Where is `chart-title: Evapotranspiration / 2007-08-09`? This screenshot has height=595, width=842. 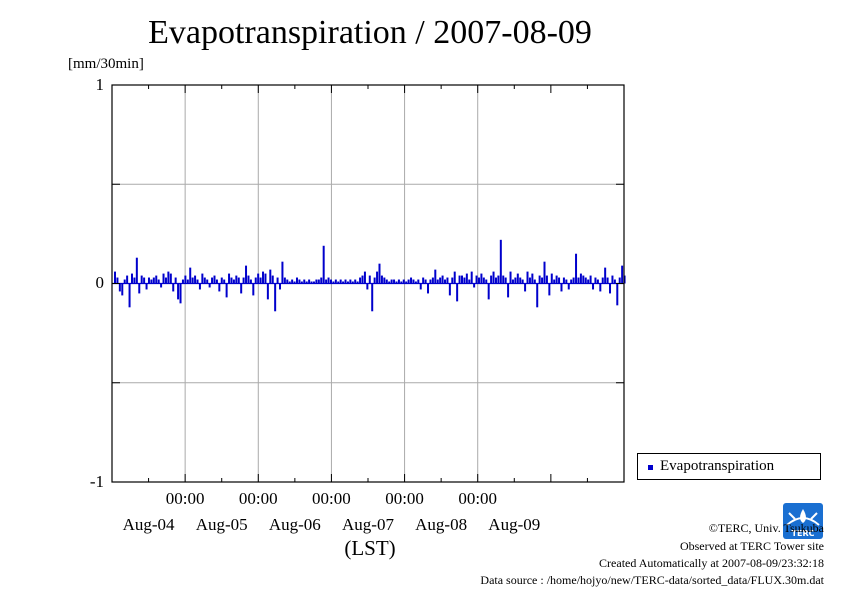 chart-title: Evapotranspiration / 2007-08-09 is located at coordinates (370, 32).